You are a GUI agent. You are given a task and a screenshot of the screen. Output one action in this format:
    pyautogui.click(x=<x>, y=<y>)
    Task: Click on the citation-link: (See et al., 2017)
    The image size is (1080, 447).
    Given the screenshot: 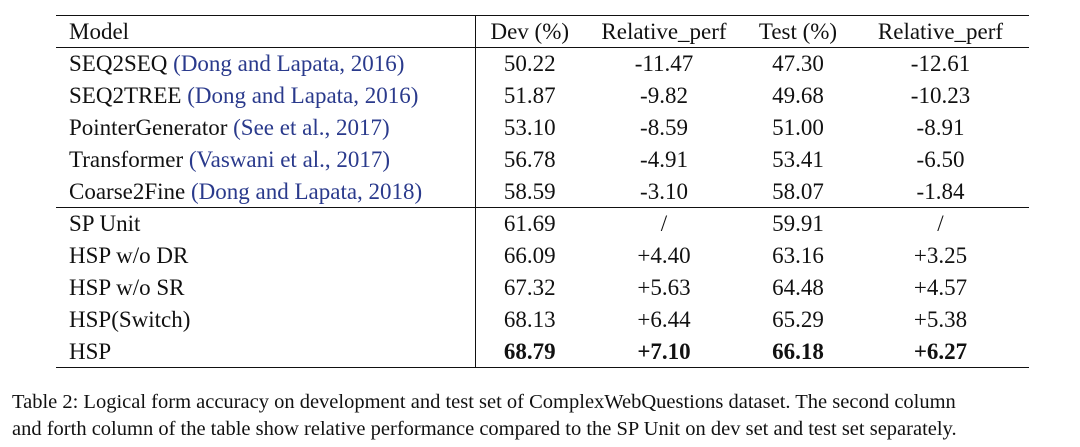 What is the action you would take?
    pyautogui.click(x=311, y=127)
    